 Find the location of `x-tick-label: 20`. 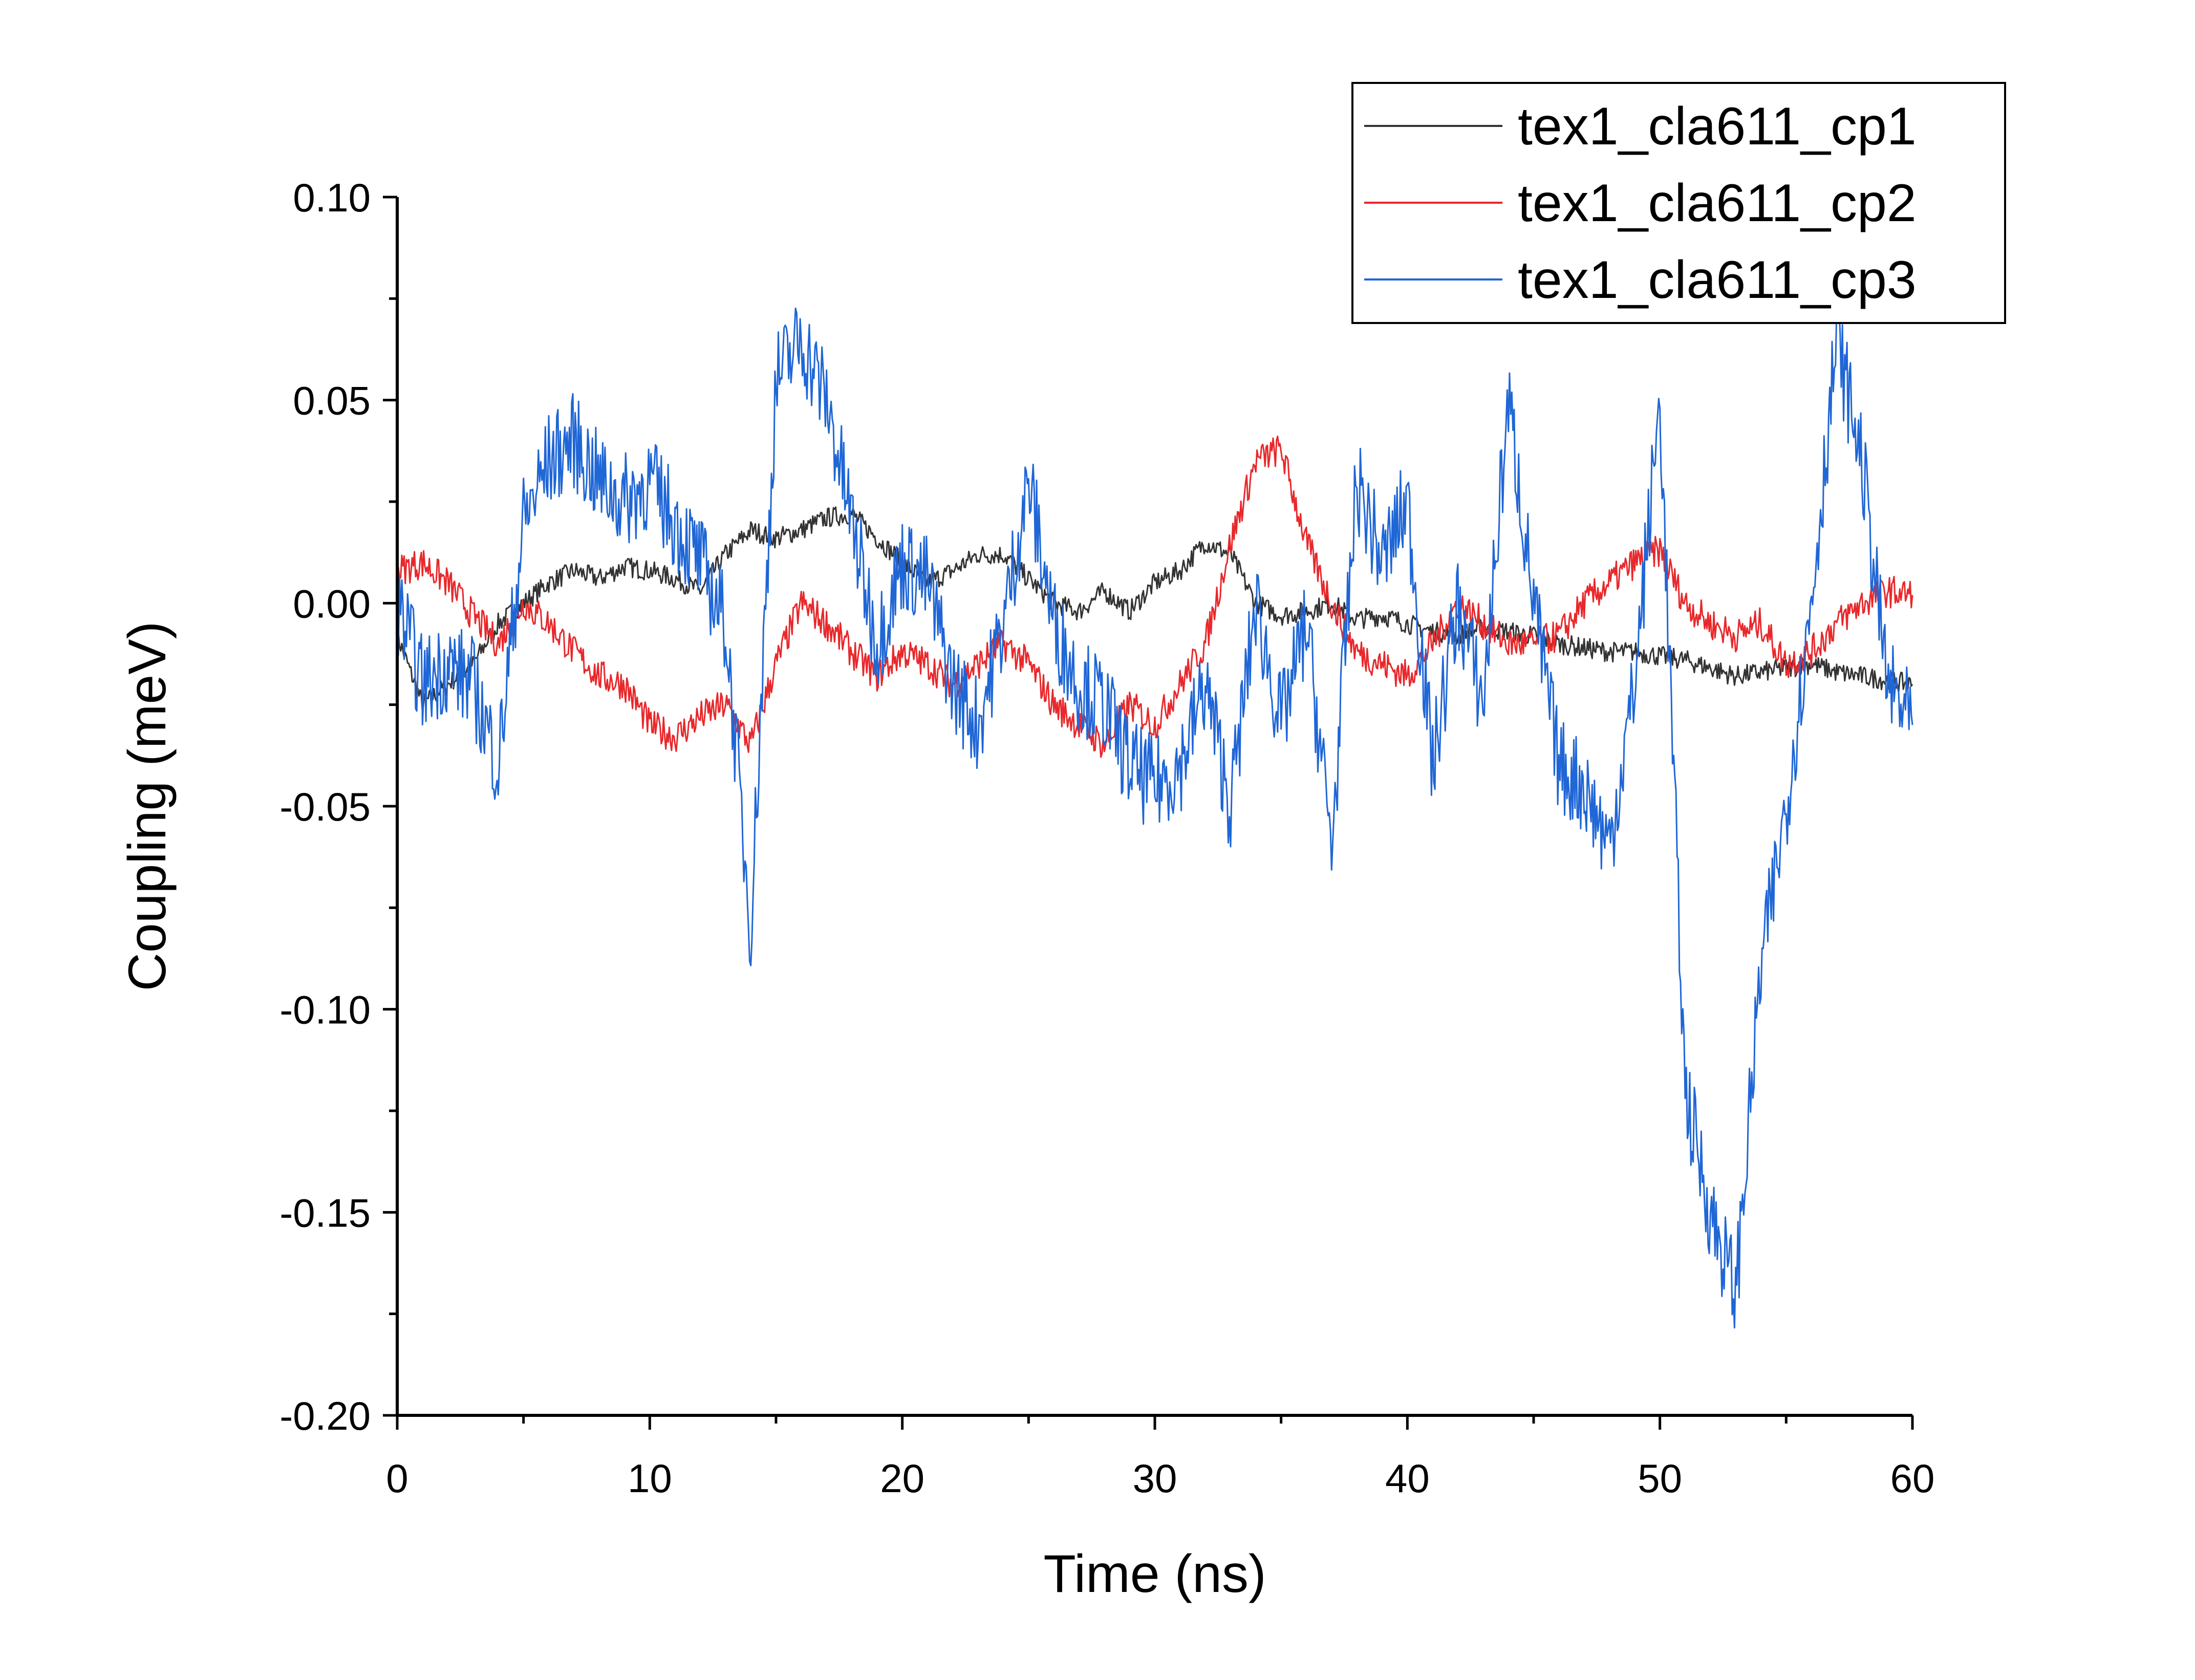

x-tick-label: 20 is located at coordinates (902, 1478).